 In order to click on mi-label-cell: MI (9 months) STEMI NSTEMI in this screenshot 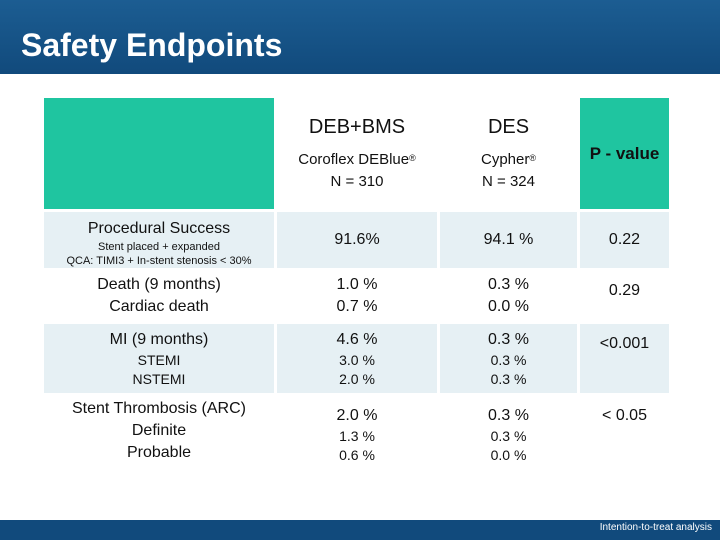, I will do `click(160, 360)`.